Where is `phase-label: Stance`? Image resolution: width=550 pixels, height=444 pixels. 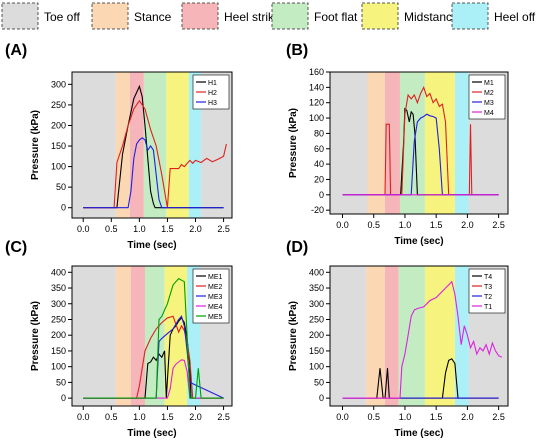 phase-label: Stance is located at coordinates (153, 17).